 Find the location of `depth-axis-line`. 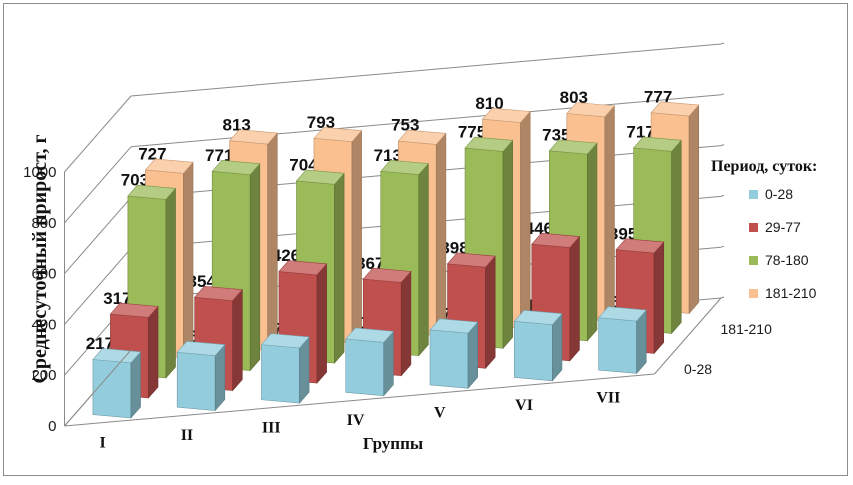

depth-axis-line is located at coordinates (688, 336).